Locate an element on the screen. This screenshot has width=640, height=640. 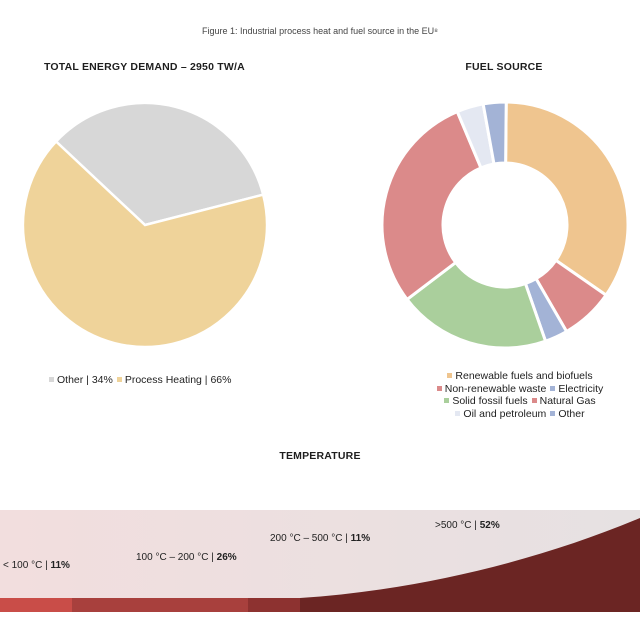
legend-row: Oil and petroleum Other is located at coordinates (520, 414).